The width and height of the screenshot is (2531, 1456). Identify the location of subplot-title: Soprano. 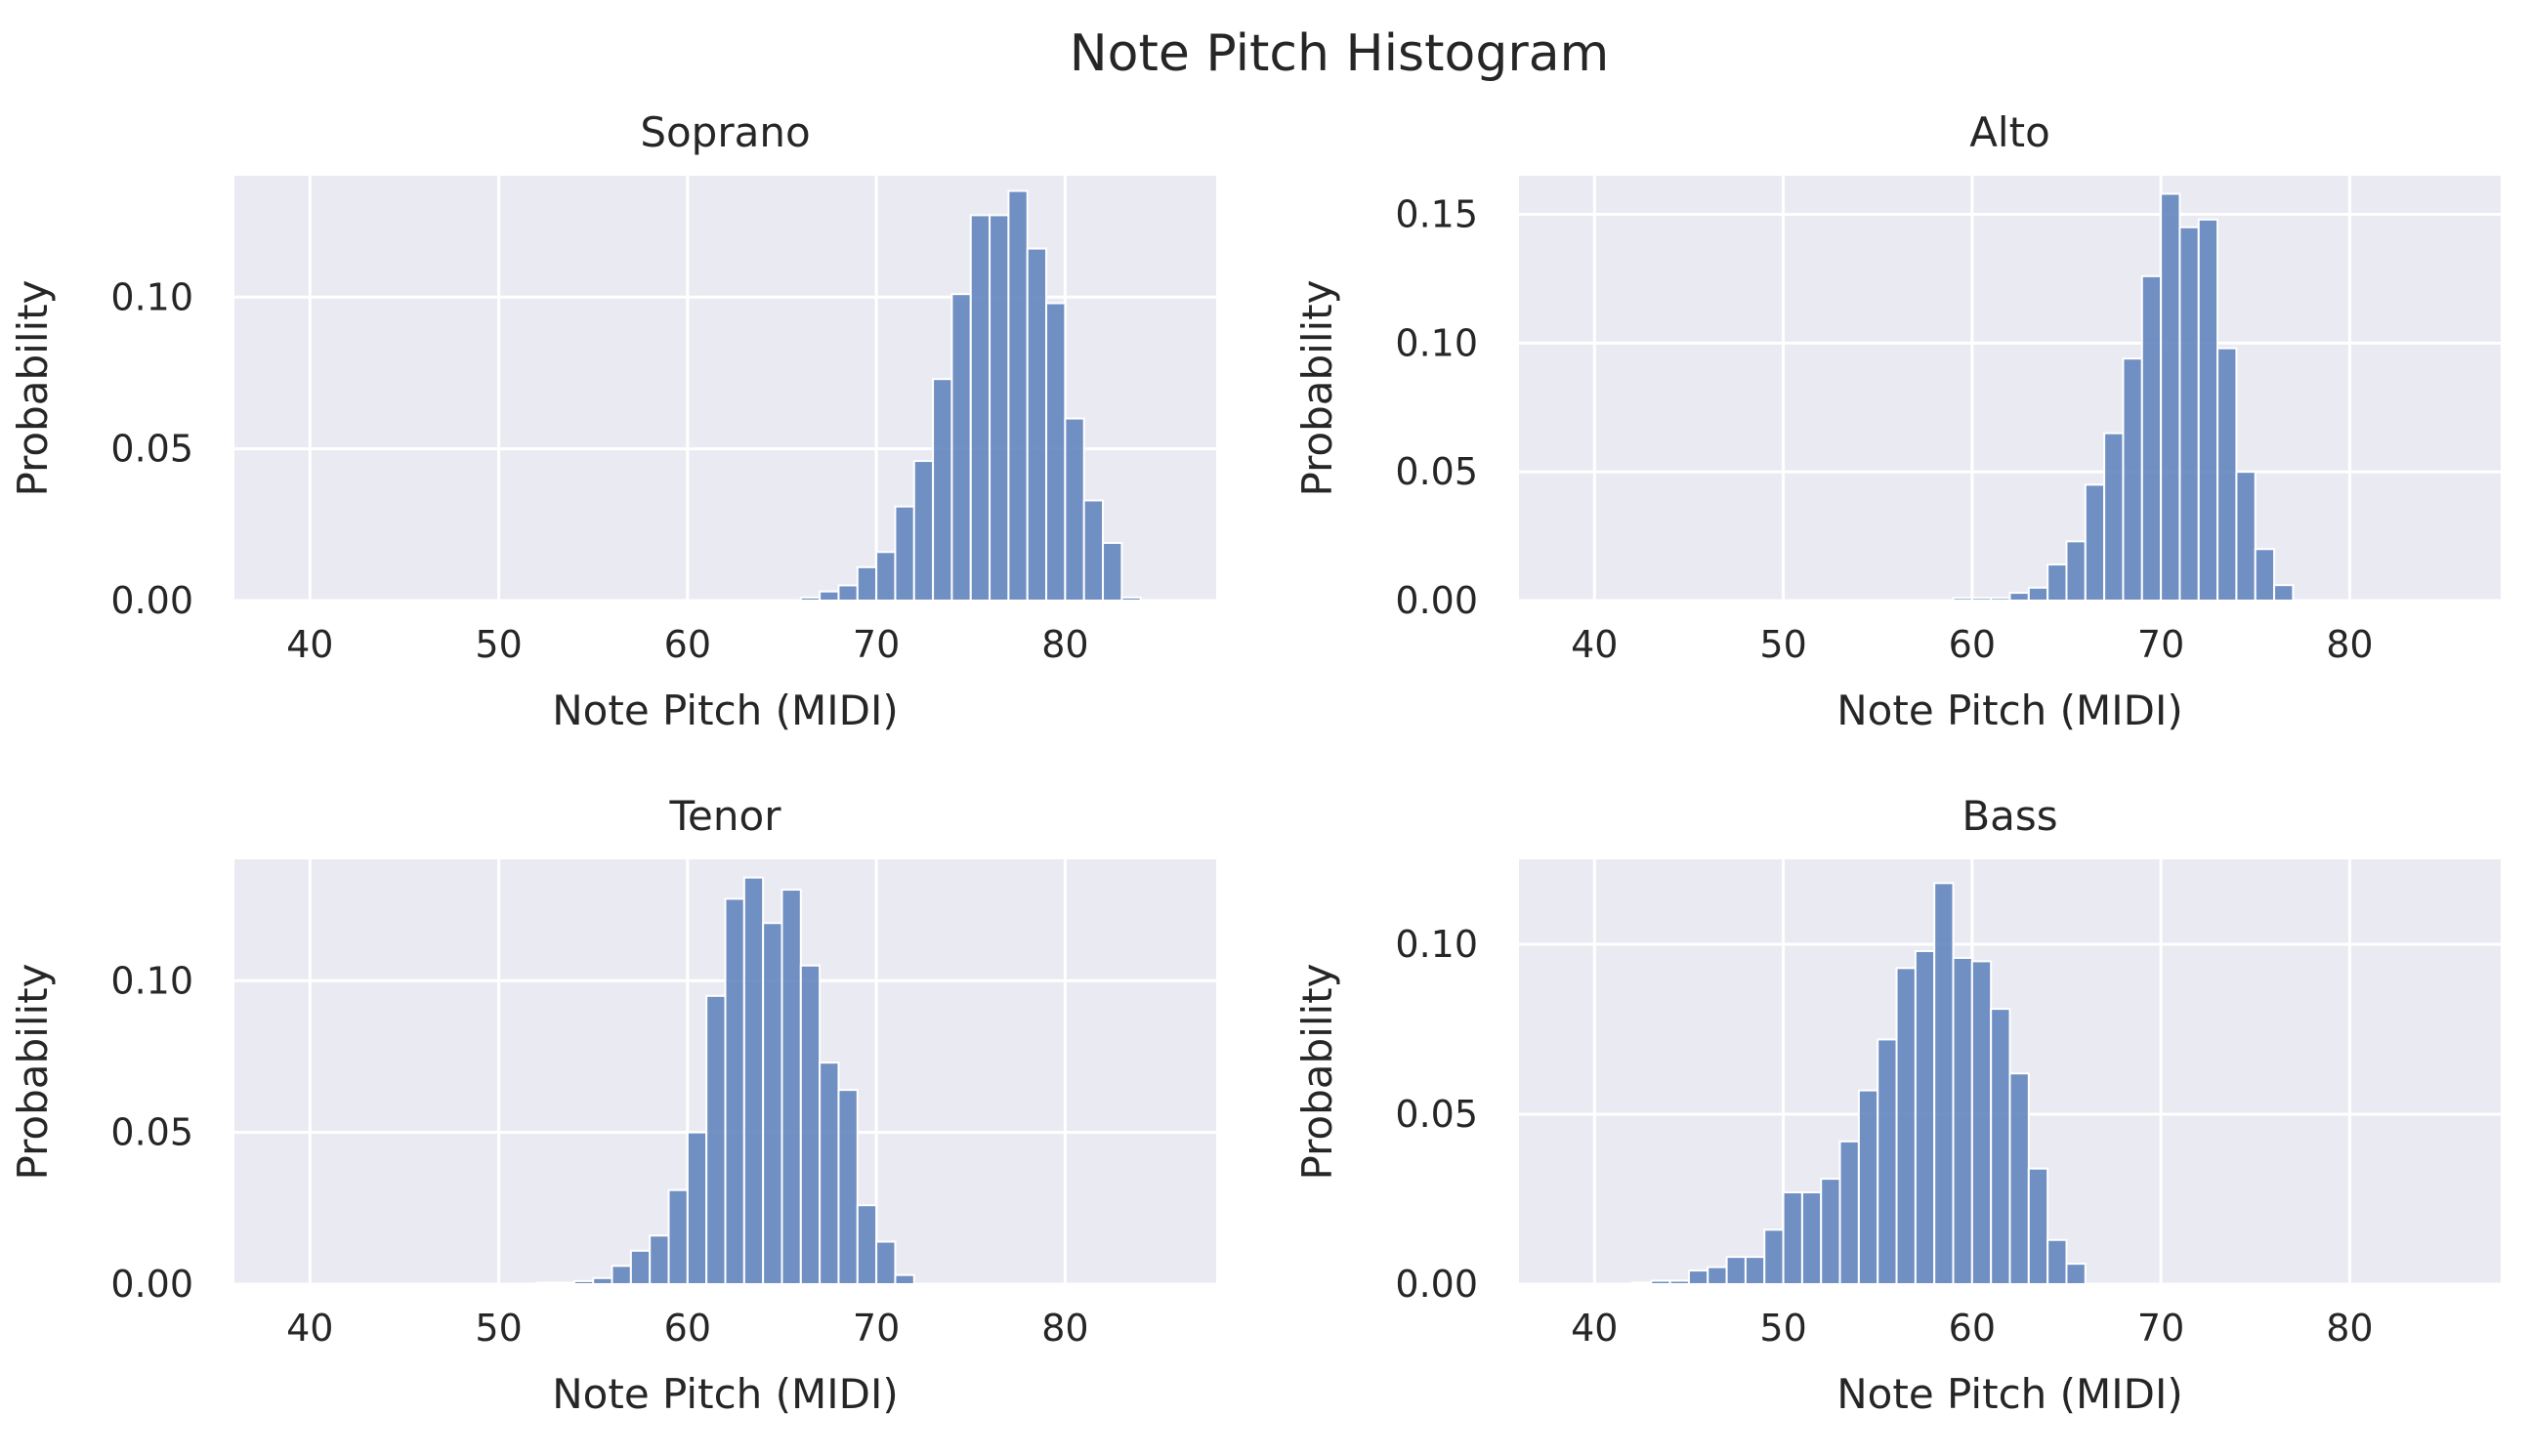
(725, 132).